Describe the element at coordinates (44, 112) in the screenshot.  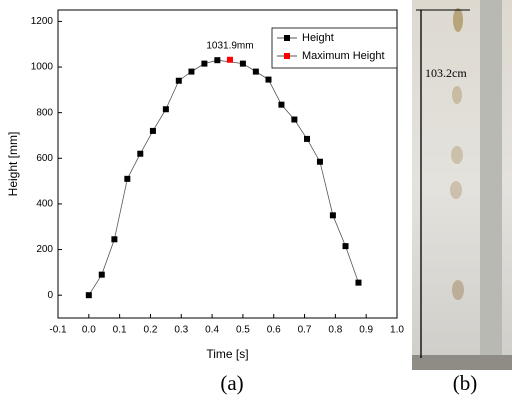
I see `y-tick-label: 800` at that location.